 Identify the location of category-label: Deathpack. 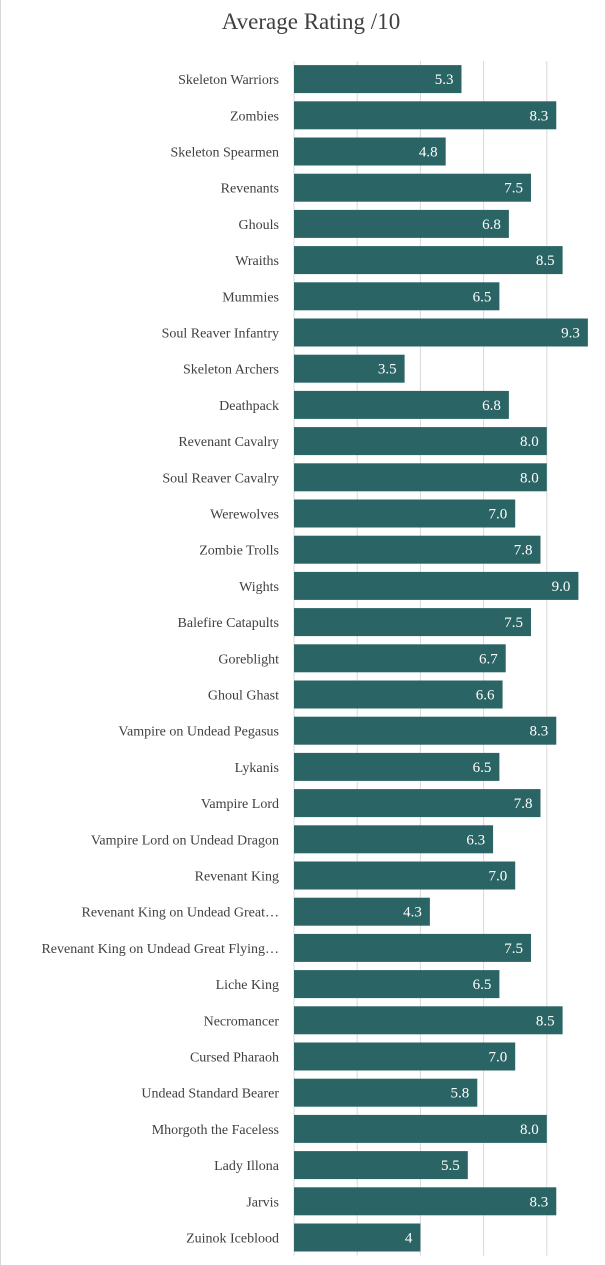
(249, 406).